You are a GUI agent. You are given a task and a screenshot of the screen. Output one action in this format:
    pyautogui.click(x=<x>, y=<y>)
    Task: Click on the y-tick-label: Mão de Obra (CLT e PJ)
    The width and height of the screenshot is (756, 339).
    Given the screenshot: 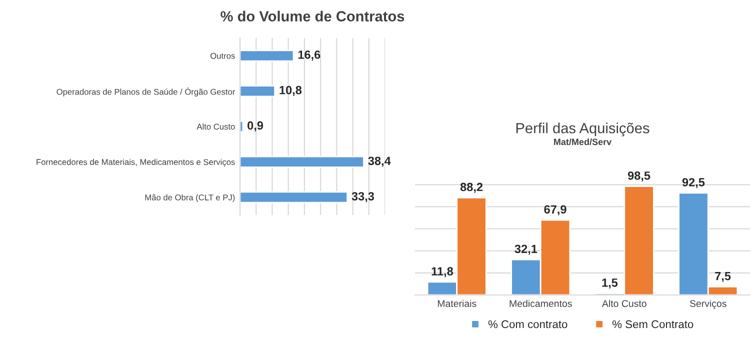 What is the action you would take?
    pyautogui.click(x=190, y=198)
    